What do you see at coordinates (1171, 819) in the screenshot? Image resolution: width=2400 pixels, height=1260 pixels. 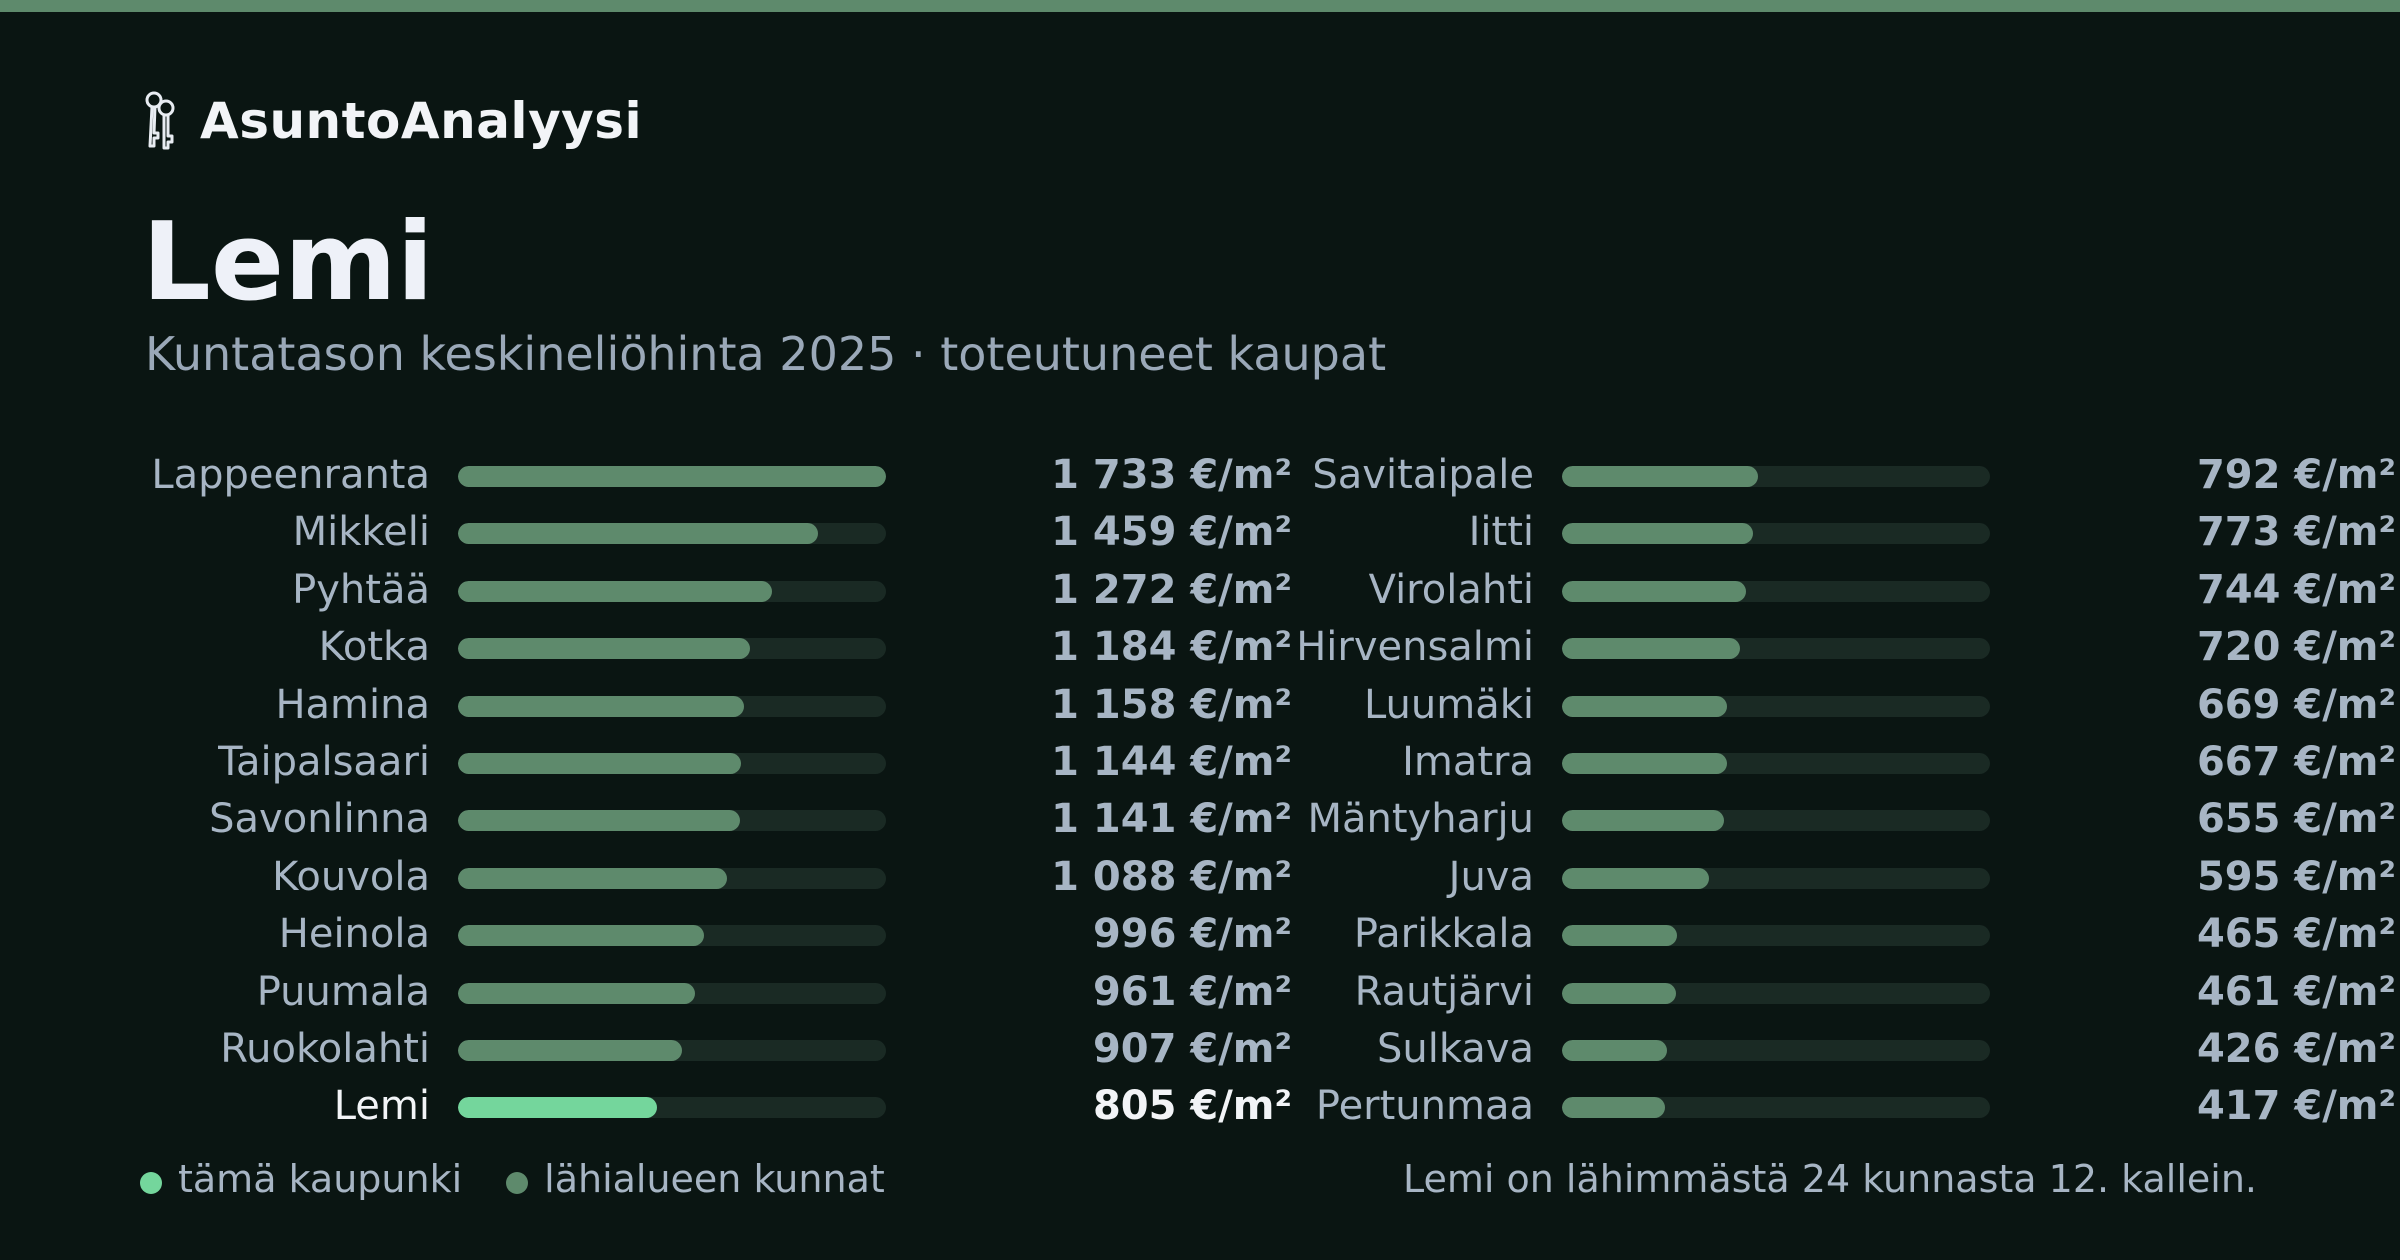 I see `bar-value-label: 1 141 €/m²` at bounding box center [1171, 819].